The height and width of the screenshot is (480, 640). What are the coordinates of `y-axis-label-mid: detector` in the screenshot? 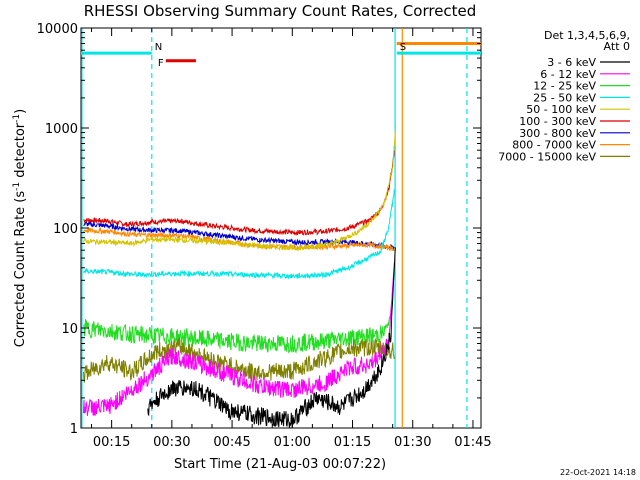 It's located at (20, 152).